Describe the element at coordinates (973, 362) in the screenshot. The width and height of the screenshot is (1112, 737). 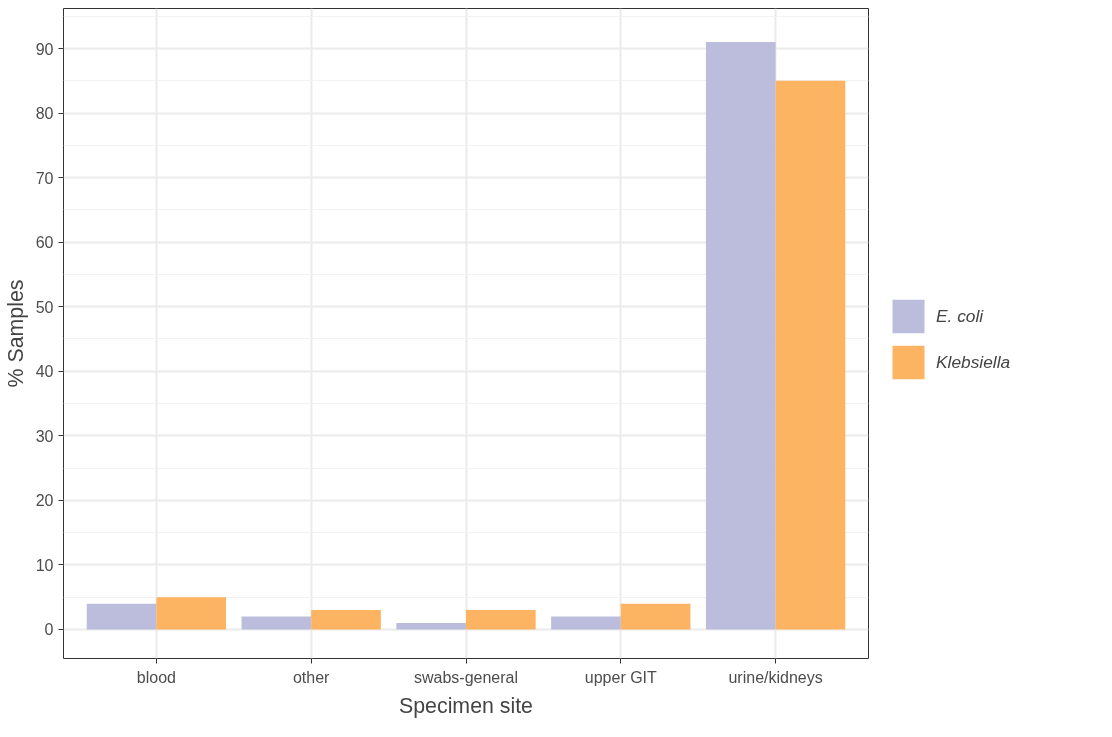
I see `legend-label: Klebsiella` at that location.